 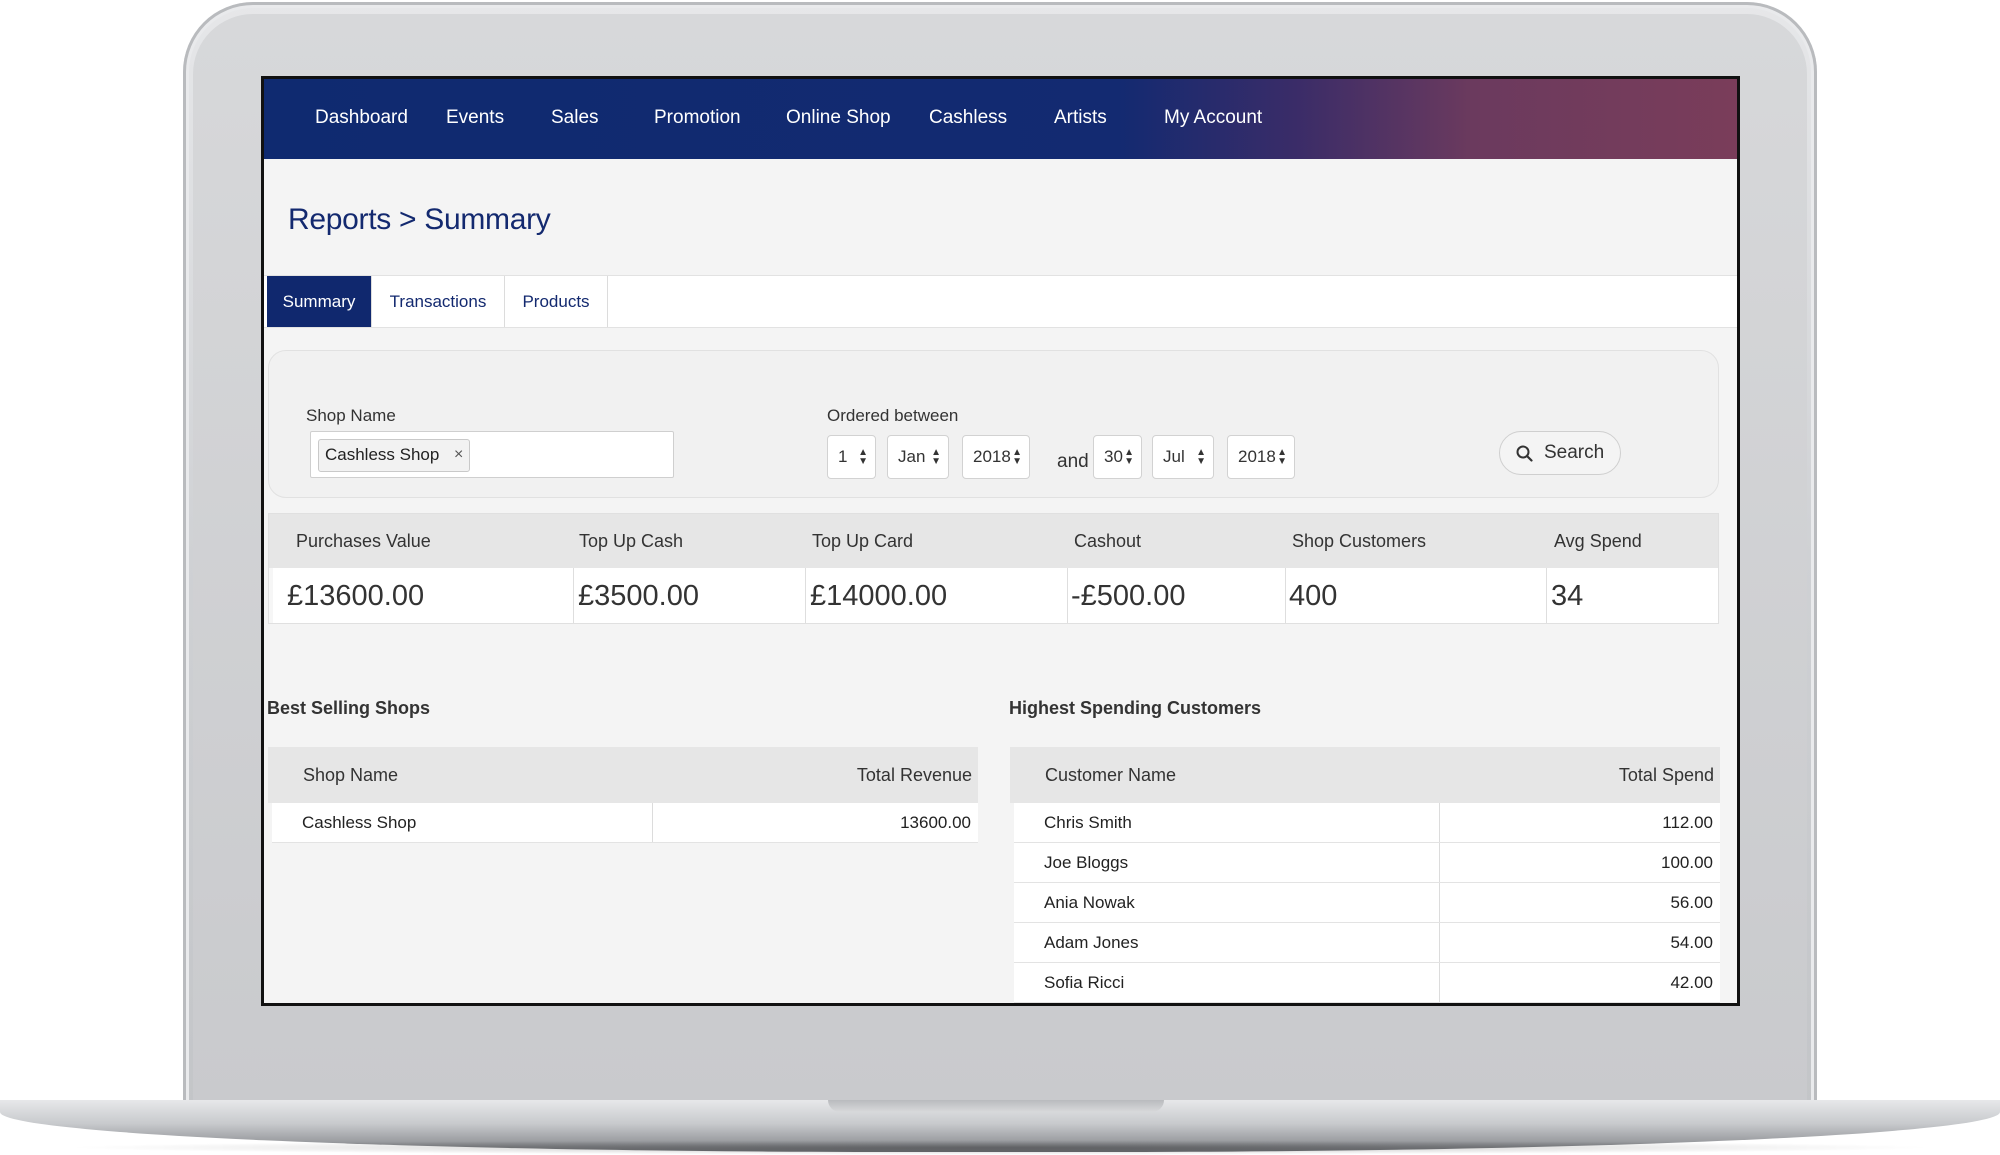 I want to click on stat-cell-purchases: £13600.00, so click(x=423, y=595).